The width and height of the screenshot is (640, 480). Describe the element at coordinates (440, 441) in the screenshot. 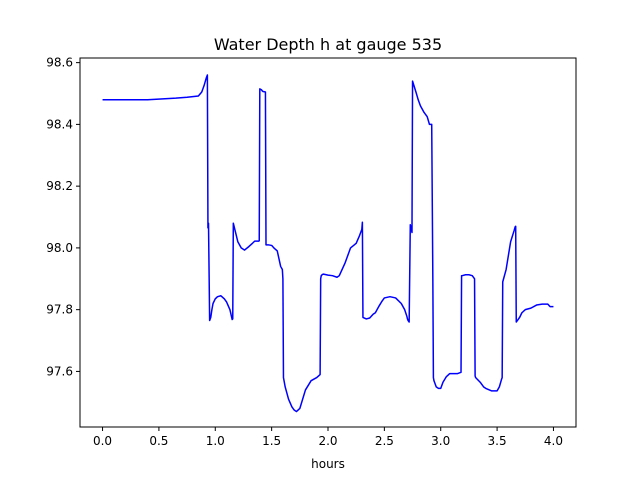

I see `x-tick-label: 3.0` at that location.